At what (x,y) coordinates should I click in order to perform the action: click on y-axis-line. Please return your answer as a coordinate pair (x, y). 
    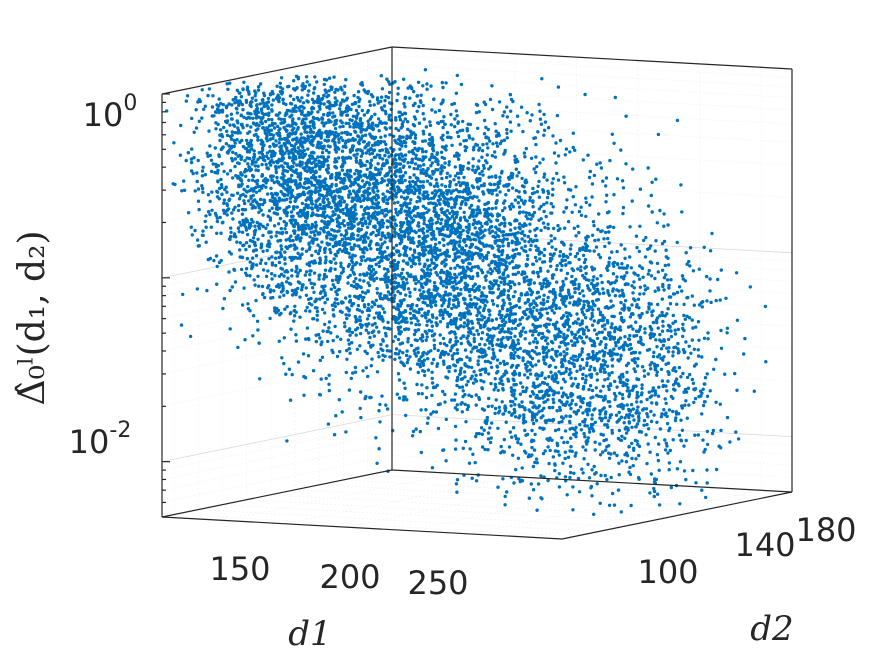
    Looking at the image, I should click on (677, 515).